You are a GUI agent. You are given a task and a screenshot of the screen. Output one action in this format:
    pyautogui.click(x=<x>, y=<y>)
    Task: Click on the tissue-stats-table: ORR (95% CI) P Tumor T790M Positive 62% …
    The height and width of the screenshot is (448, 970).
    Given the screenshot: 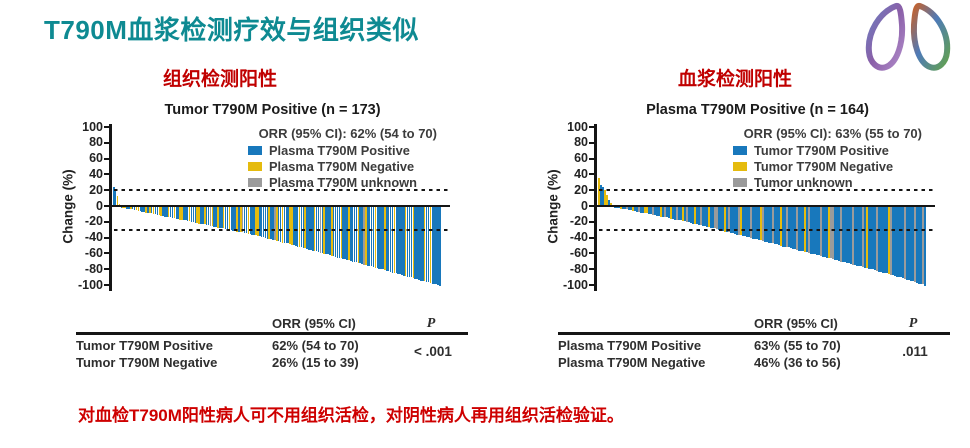 What is the action you would take?
    pyautogui.click(x=272, y=343)
    